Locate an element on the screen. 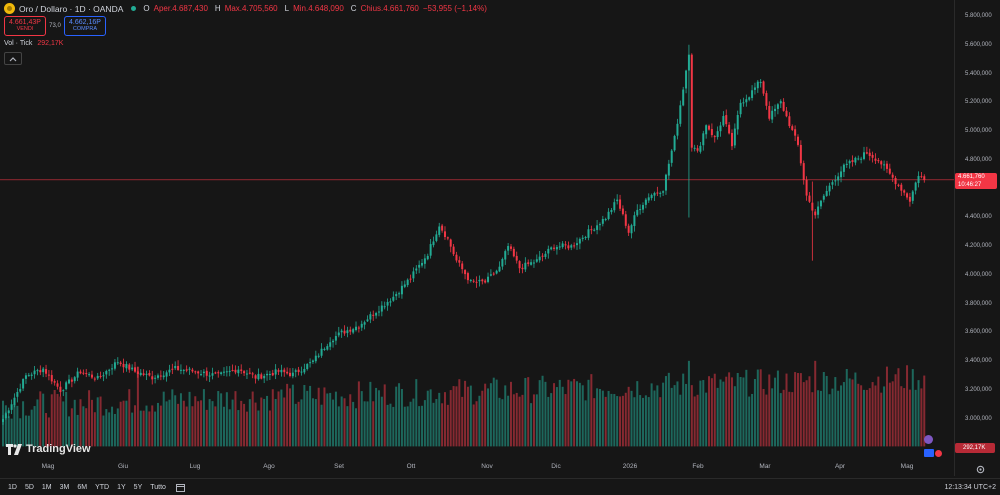  range-all: Tutto is located at coordinates (158, 487).